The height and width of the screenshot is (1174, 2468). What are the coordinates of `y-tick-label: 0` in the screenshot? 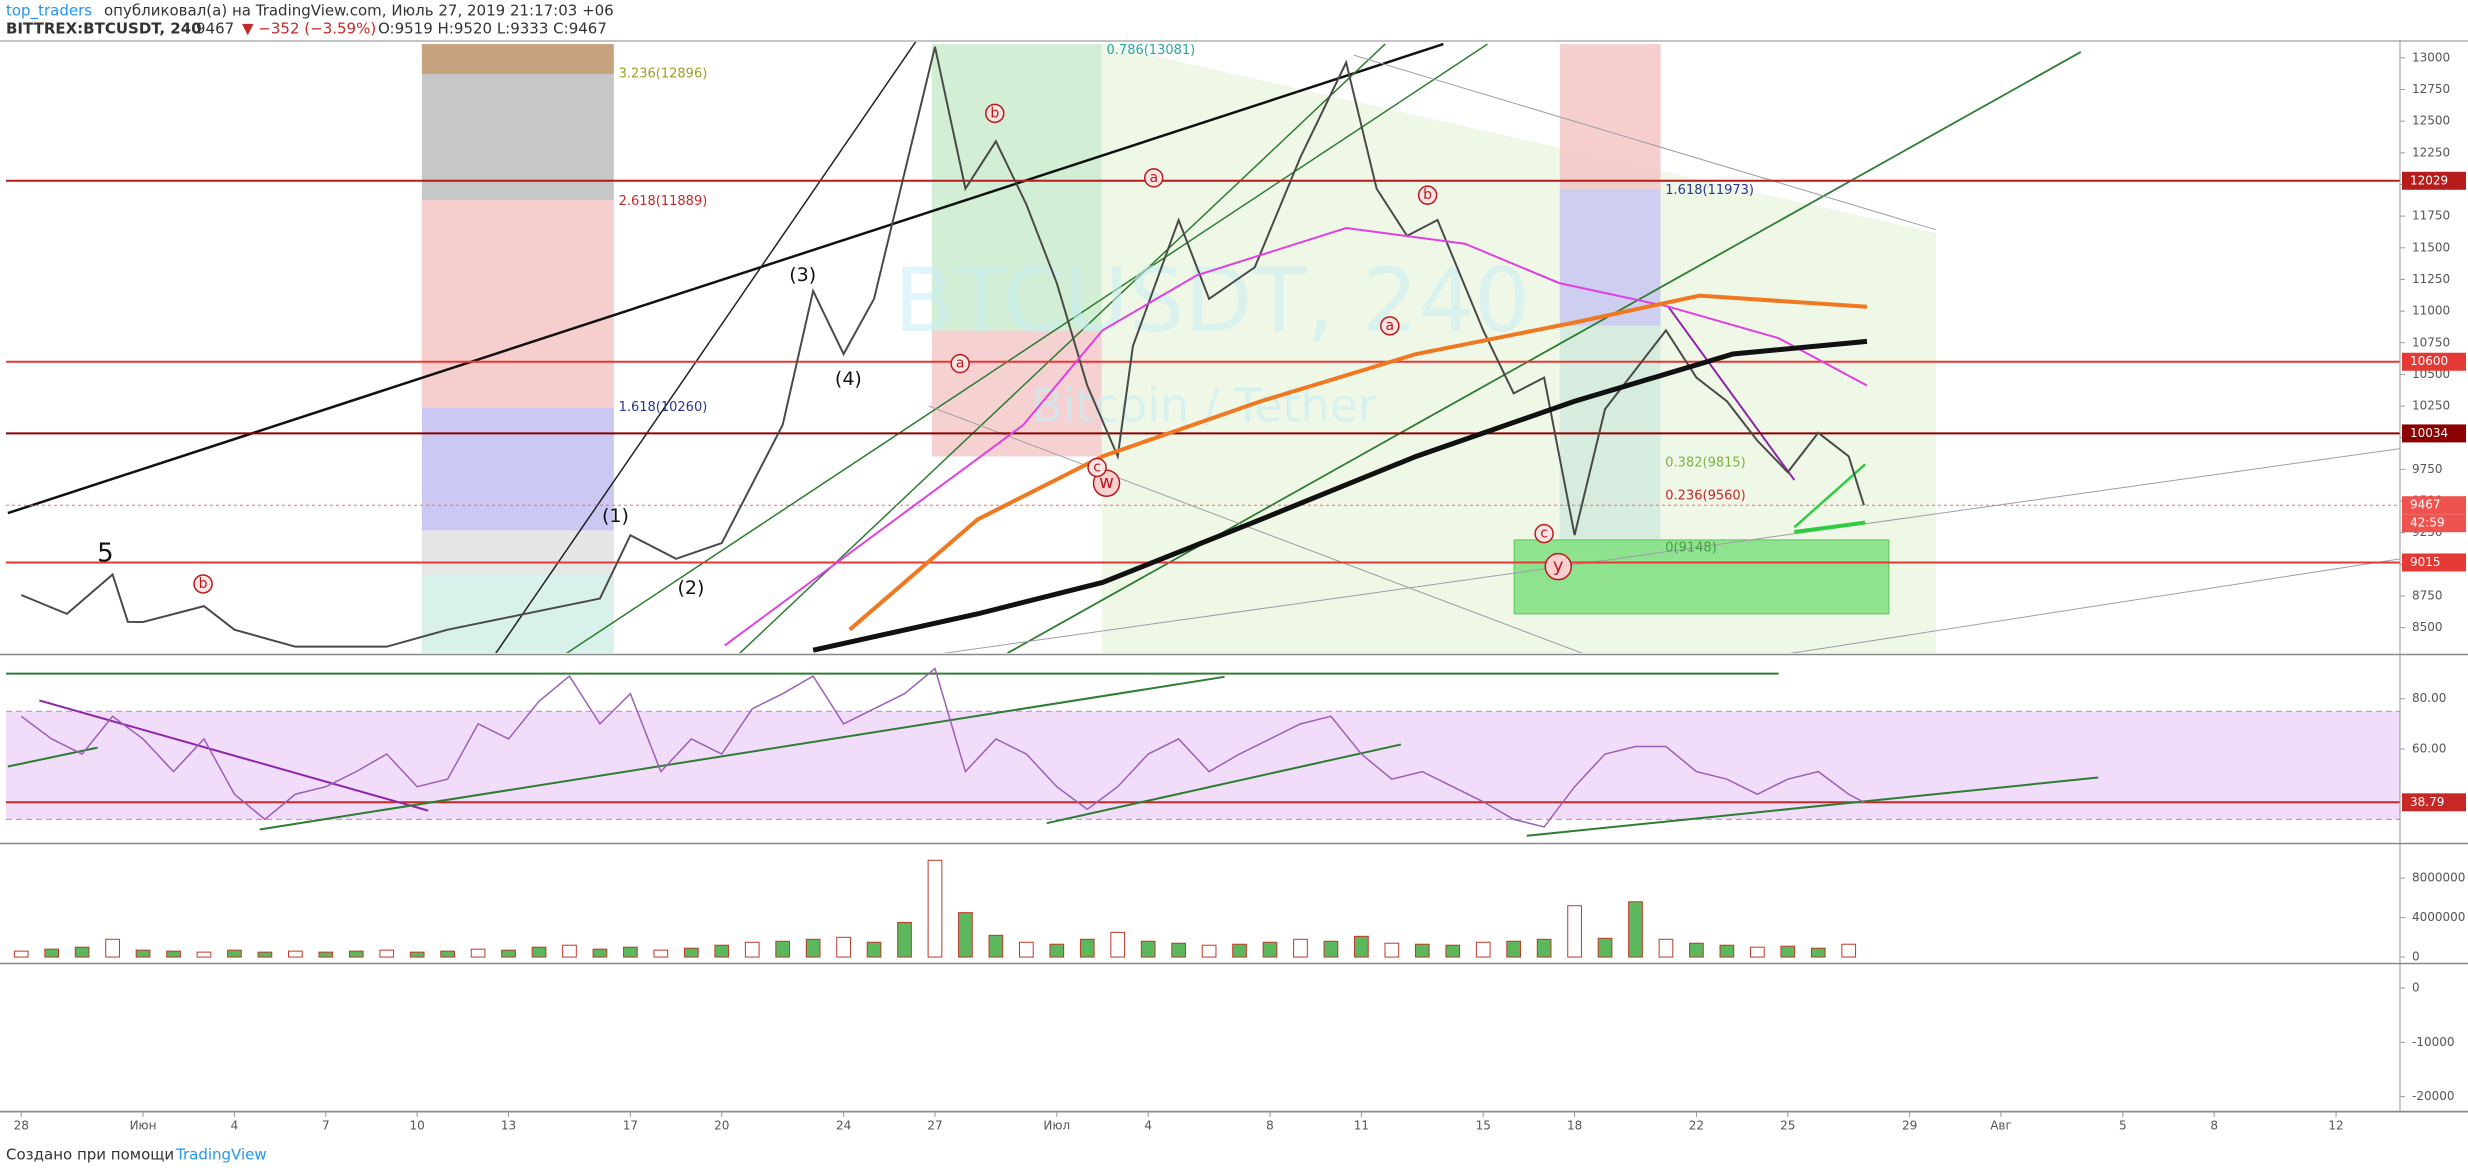 It's located at (2416, 957).